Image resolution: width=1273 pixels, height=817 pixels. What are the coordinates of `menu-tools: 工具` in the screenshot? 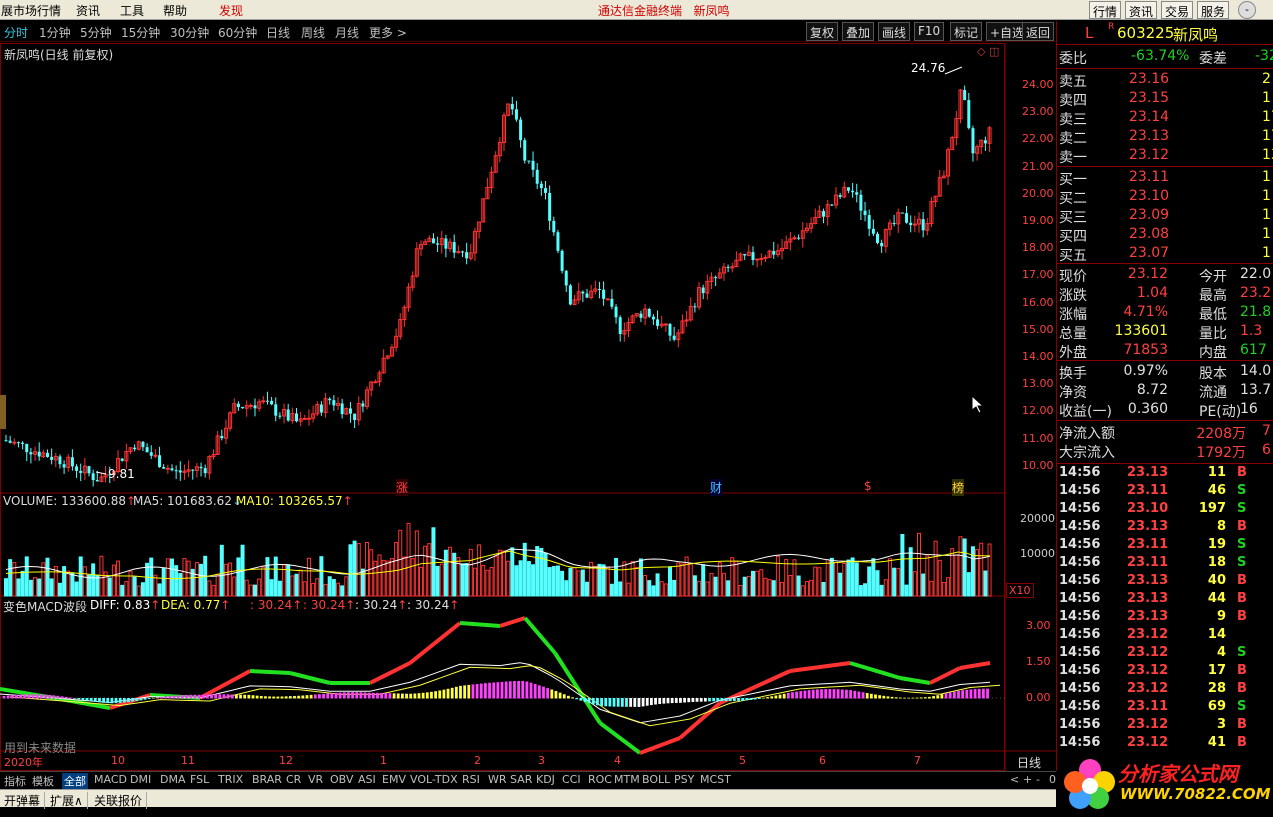 It's located at (132, 11).